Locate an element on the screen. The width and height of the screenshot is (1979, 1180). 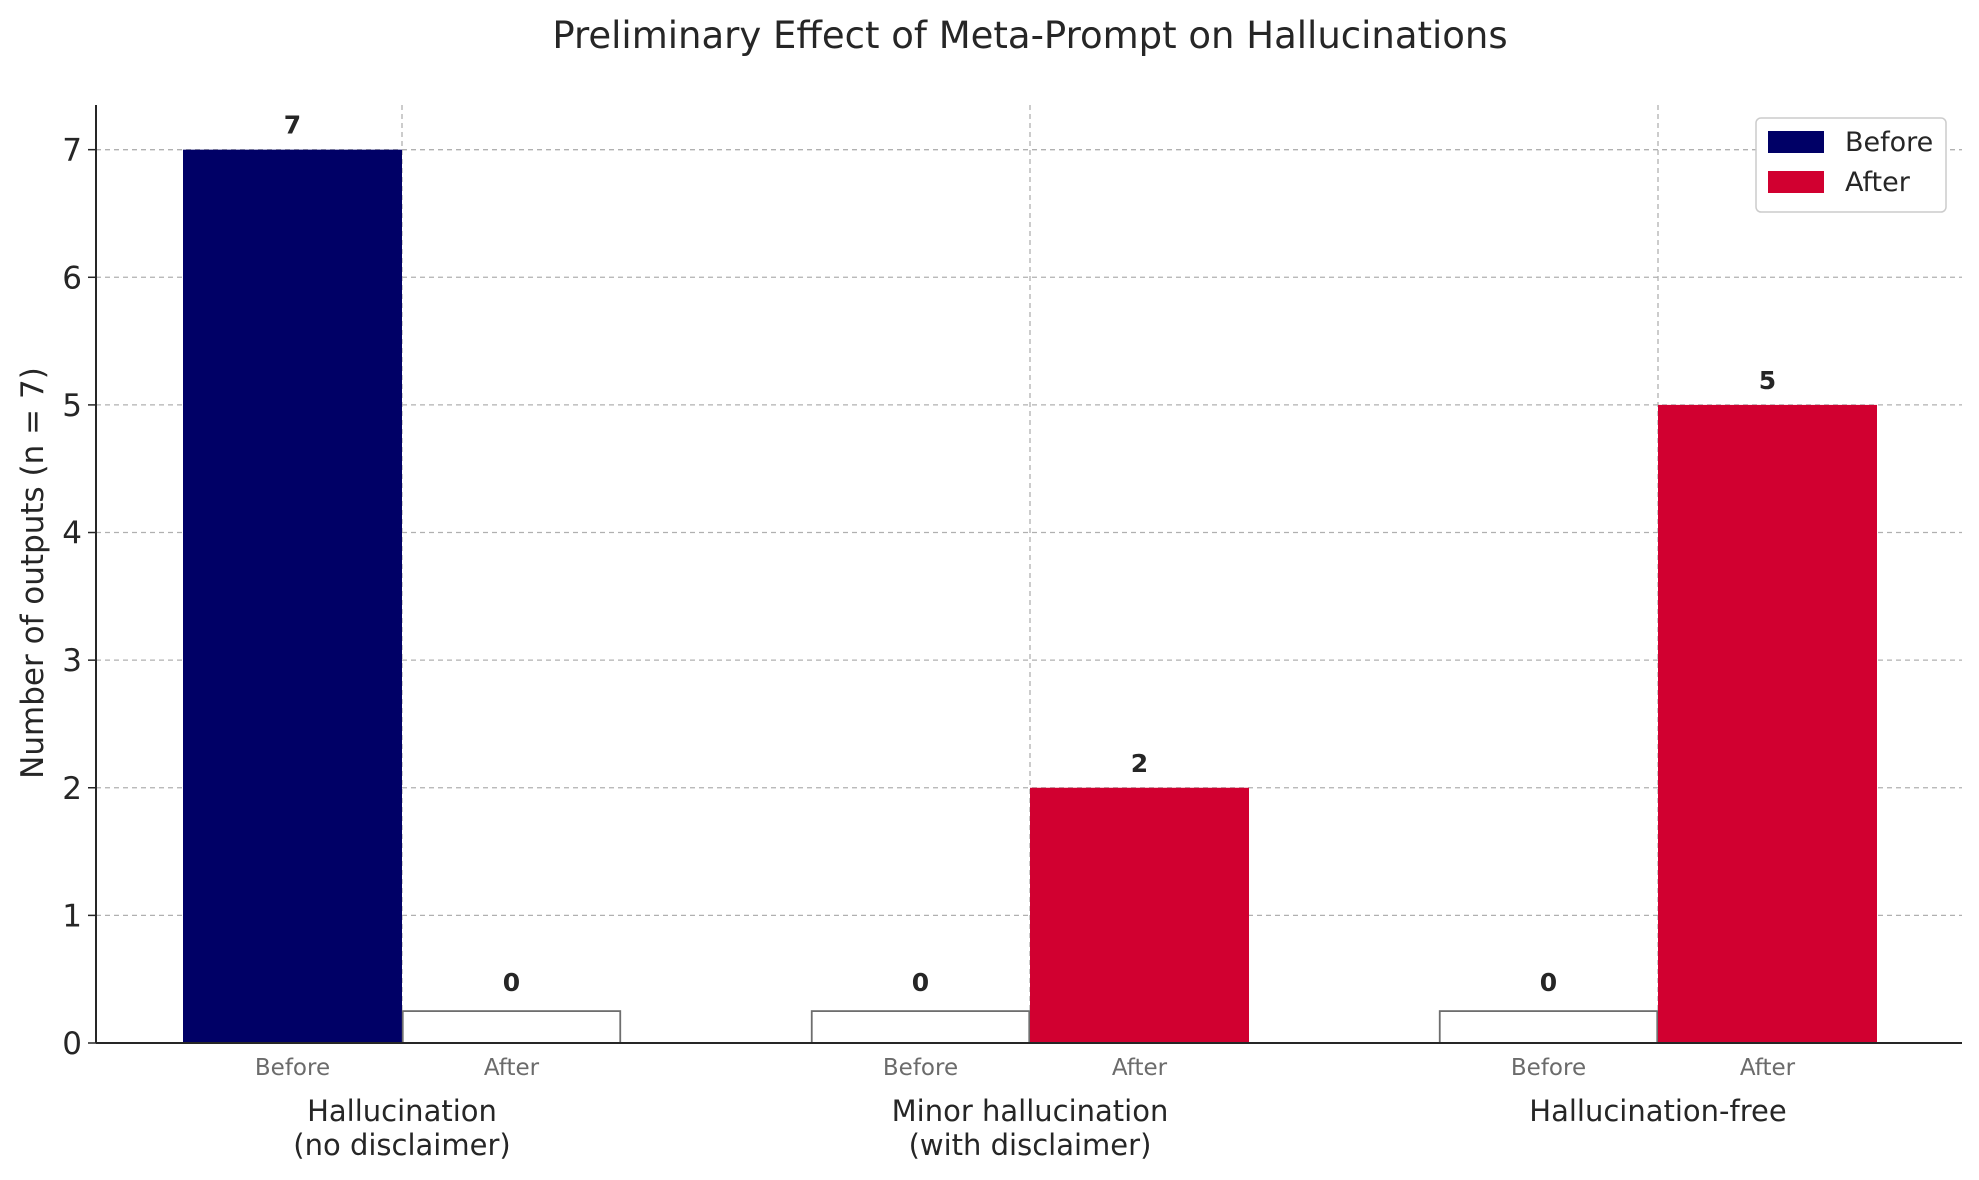
legend-swatch-before is located at coordinates (1796, 142).